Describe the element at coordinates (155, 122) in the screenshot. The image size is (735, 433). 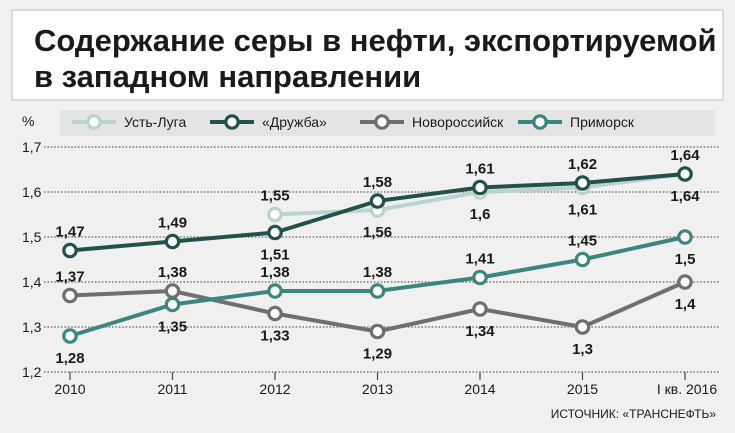
I see `legend-label: Усть-Луга` at that location.